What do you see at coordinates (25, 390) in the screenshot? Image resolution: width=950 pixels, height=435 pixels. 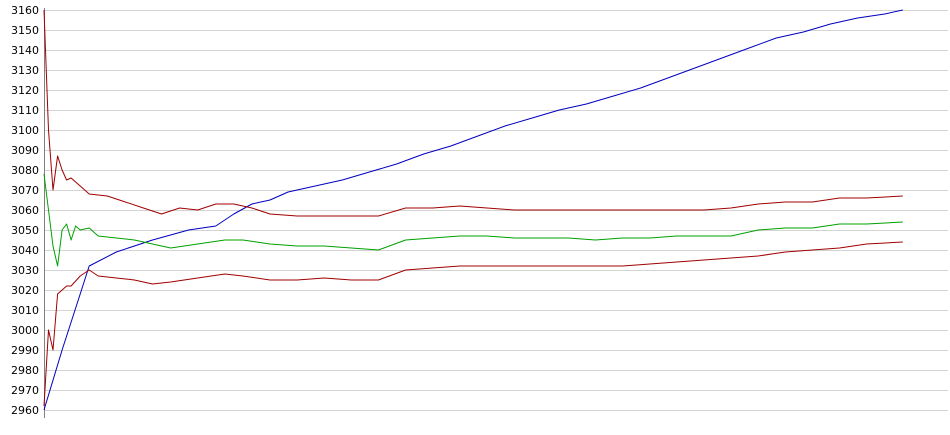 I see `y-tick-label: 2970` at bounding box center [25, 390].